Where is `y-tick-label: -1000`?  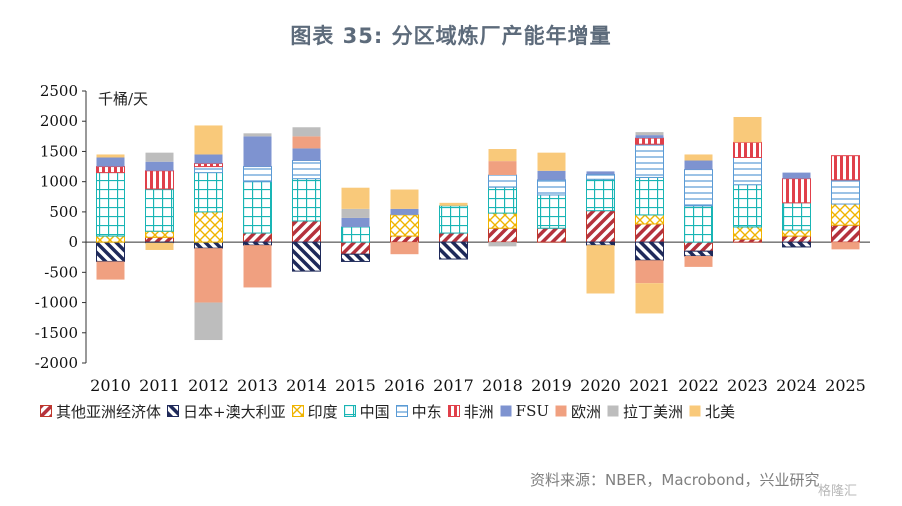
y-tick-label: -1000 is located at coordinates (56, 303).